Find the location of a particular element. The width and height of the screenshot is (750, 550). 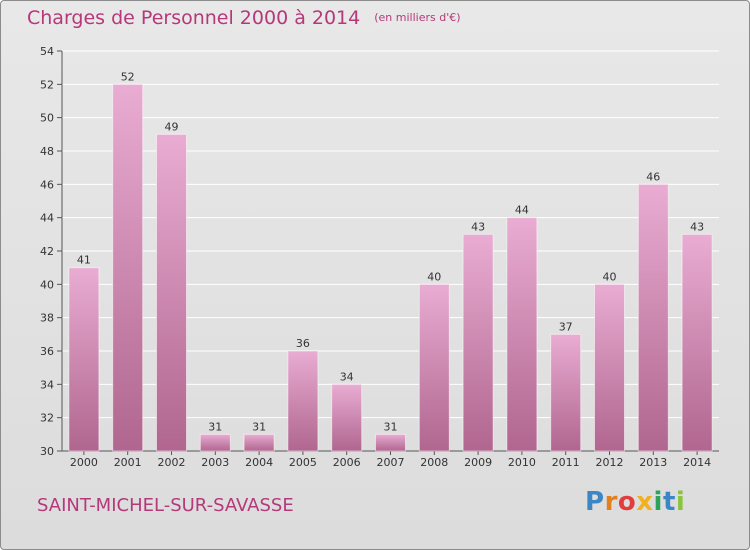

bar-value-label: 46 is located at coordinates (653, 176).